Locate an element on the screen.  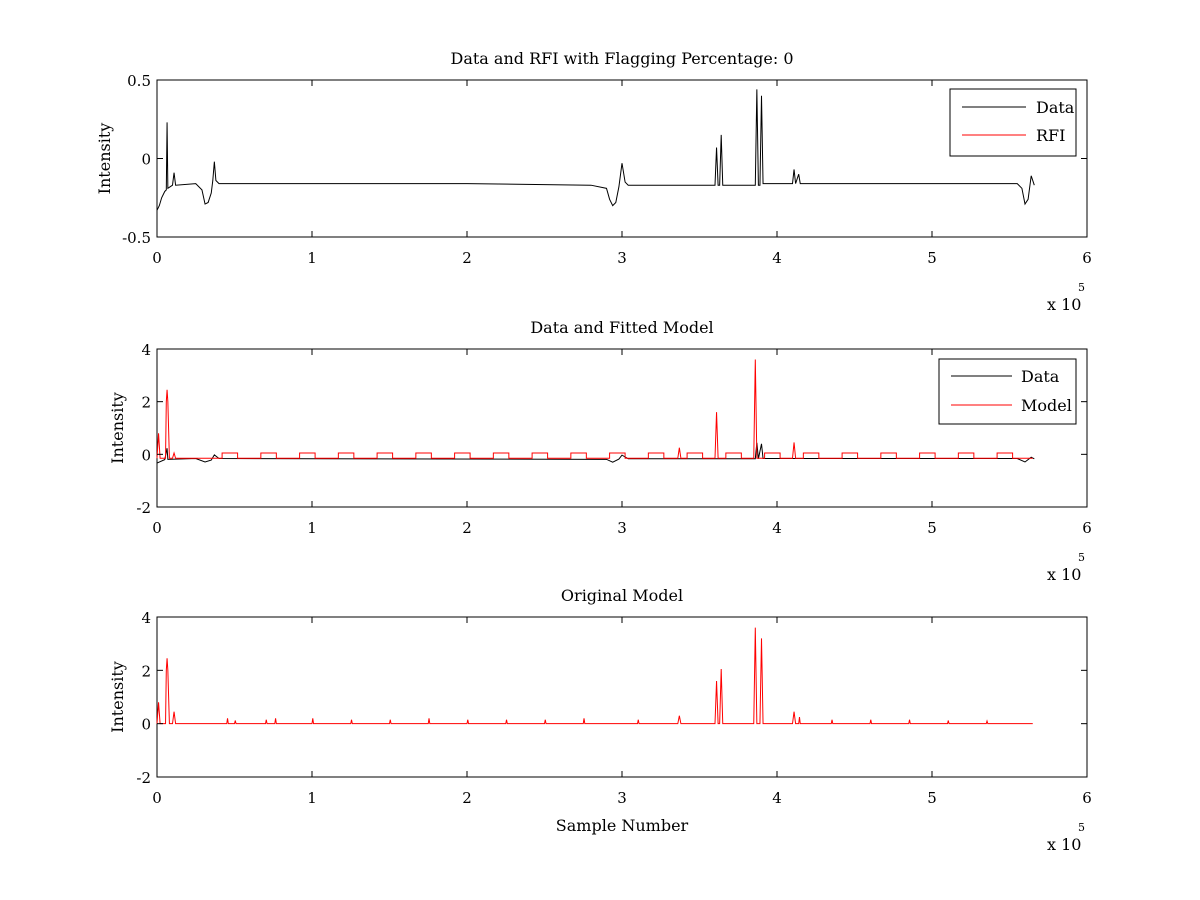
y-tick-label: -0.5 is located at coordinates (136, 238).